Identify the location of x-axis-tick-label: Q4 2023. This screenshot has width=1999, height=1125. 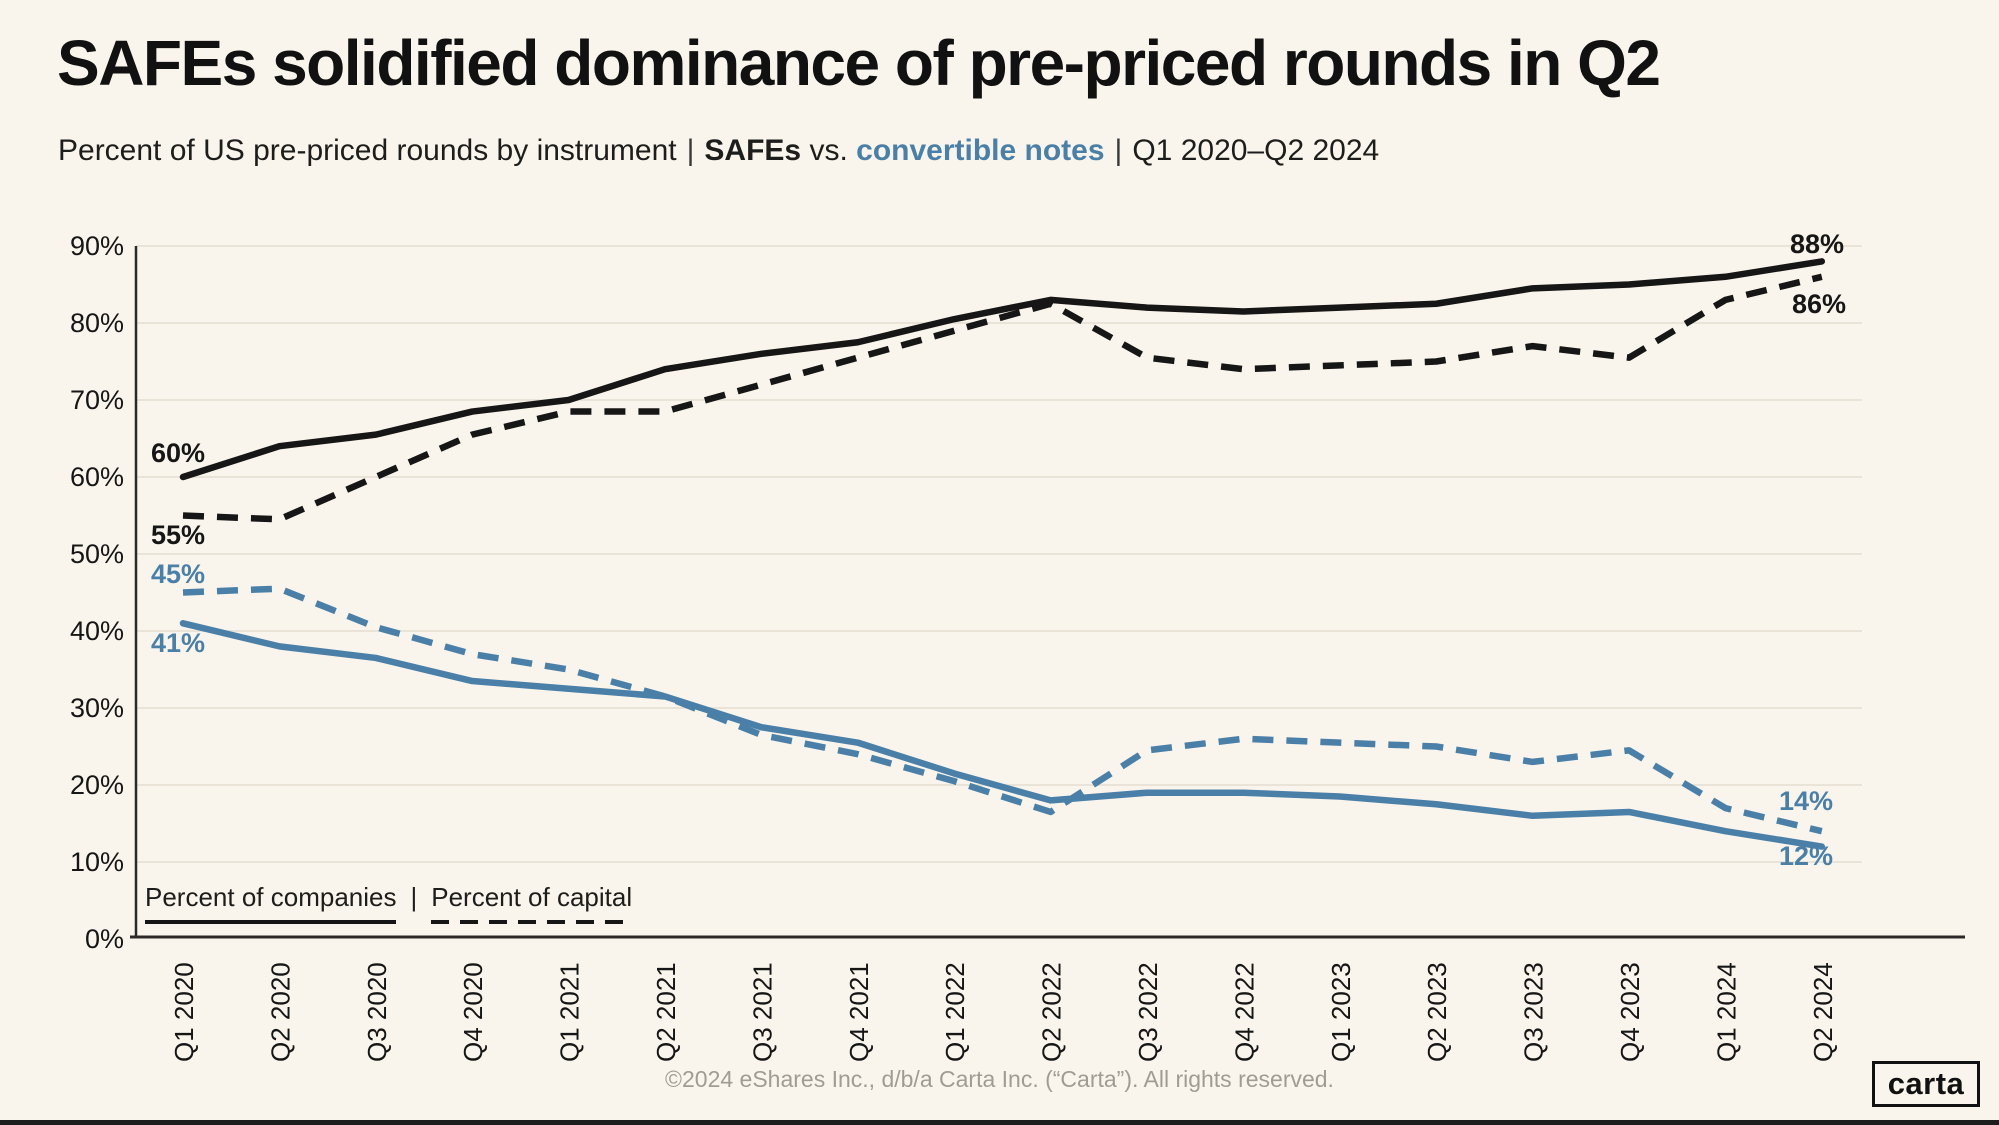
(1630, 1012).